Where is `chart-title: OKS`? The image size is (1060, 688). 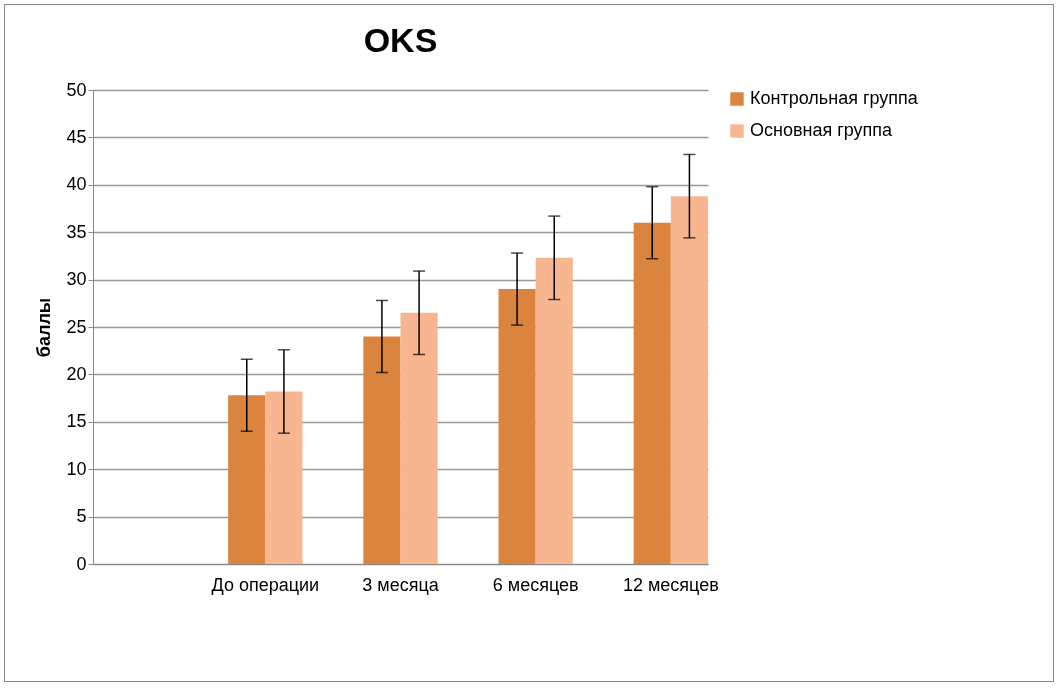 chart-title: OKS is located at coordinates (400, 40).